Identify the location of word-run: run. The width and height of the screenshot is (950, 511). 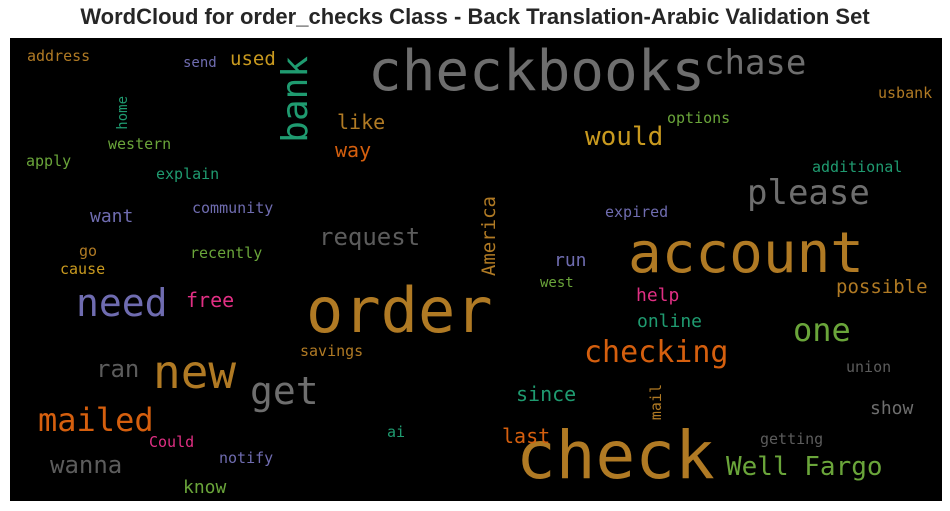
(570, 260).